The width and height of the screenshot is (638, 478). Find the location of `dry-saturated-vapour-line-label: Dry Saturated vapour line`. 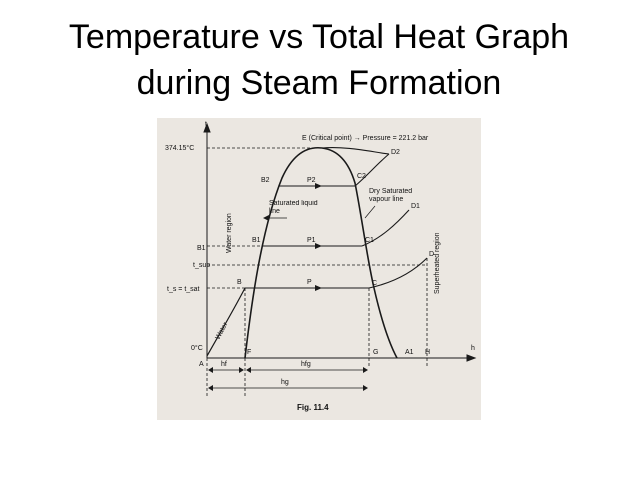

dry-saturated-vapour-line-label: Dry Saturated vapour line is located at coordinates (391, 195).